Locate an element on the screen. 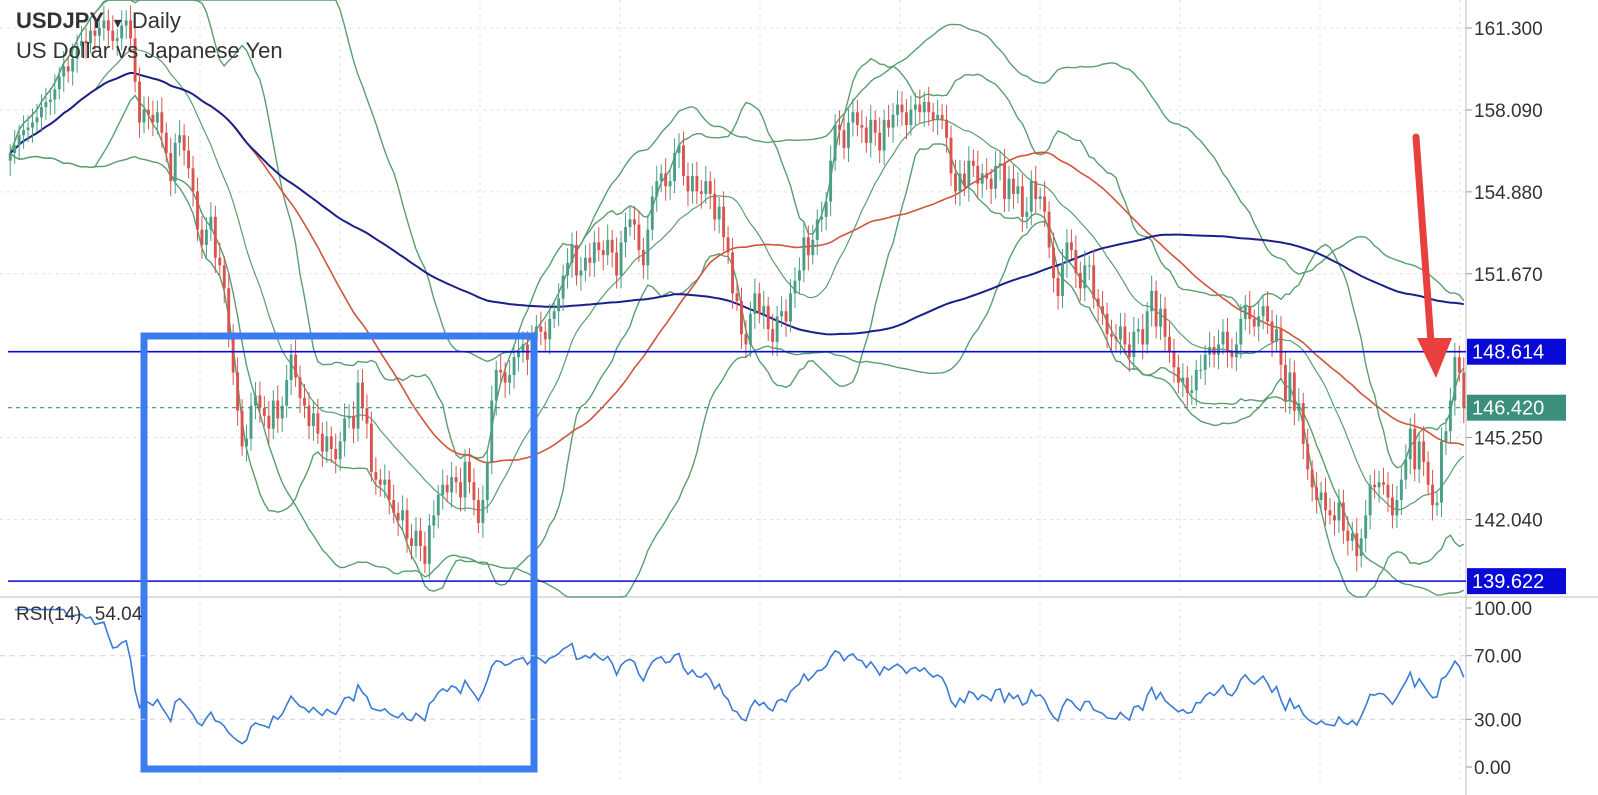  level-tag-label: 146.420 is located at coordinates (1508, 409).